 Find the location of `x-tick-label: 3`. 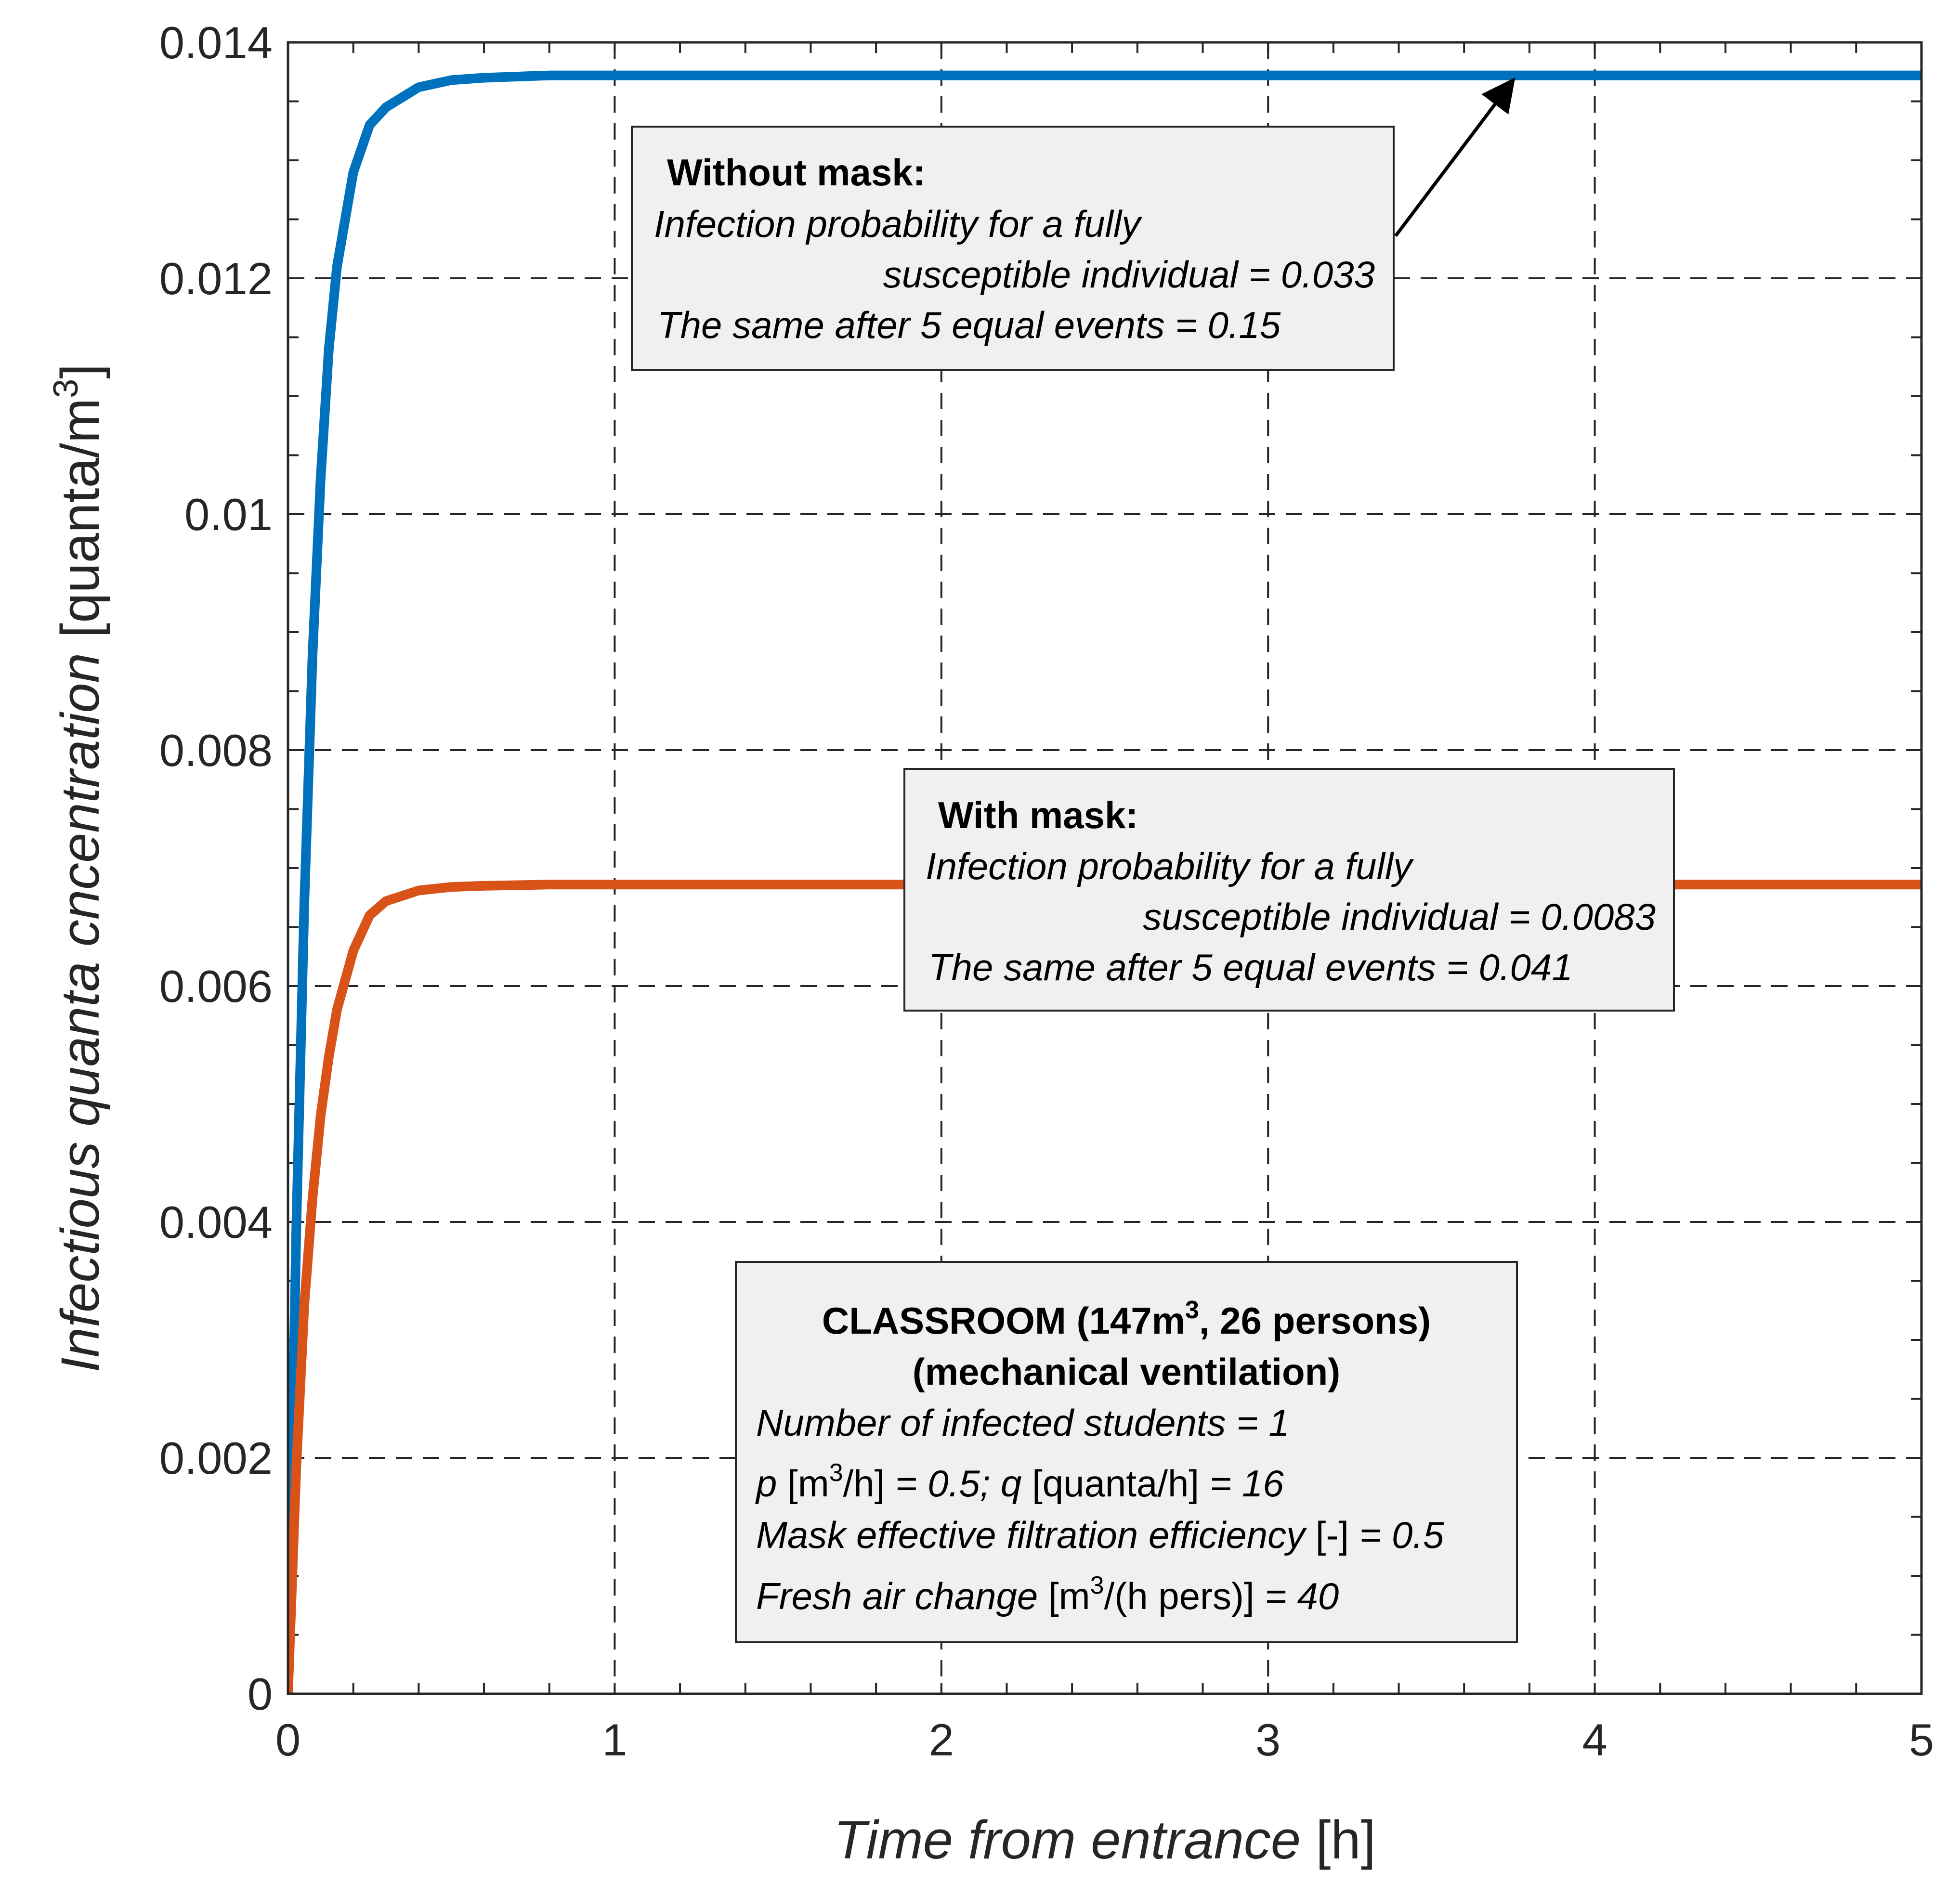

x-tick-label: 3 is located at coordinates (1268, 1739).